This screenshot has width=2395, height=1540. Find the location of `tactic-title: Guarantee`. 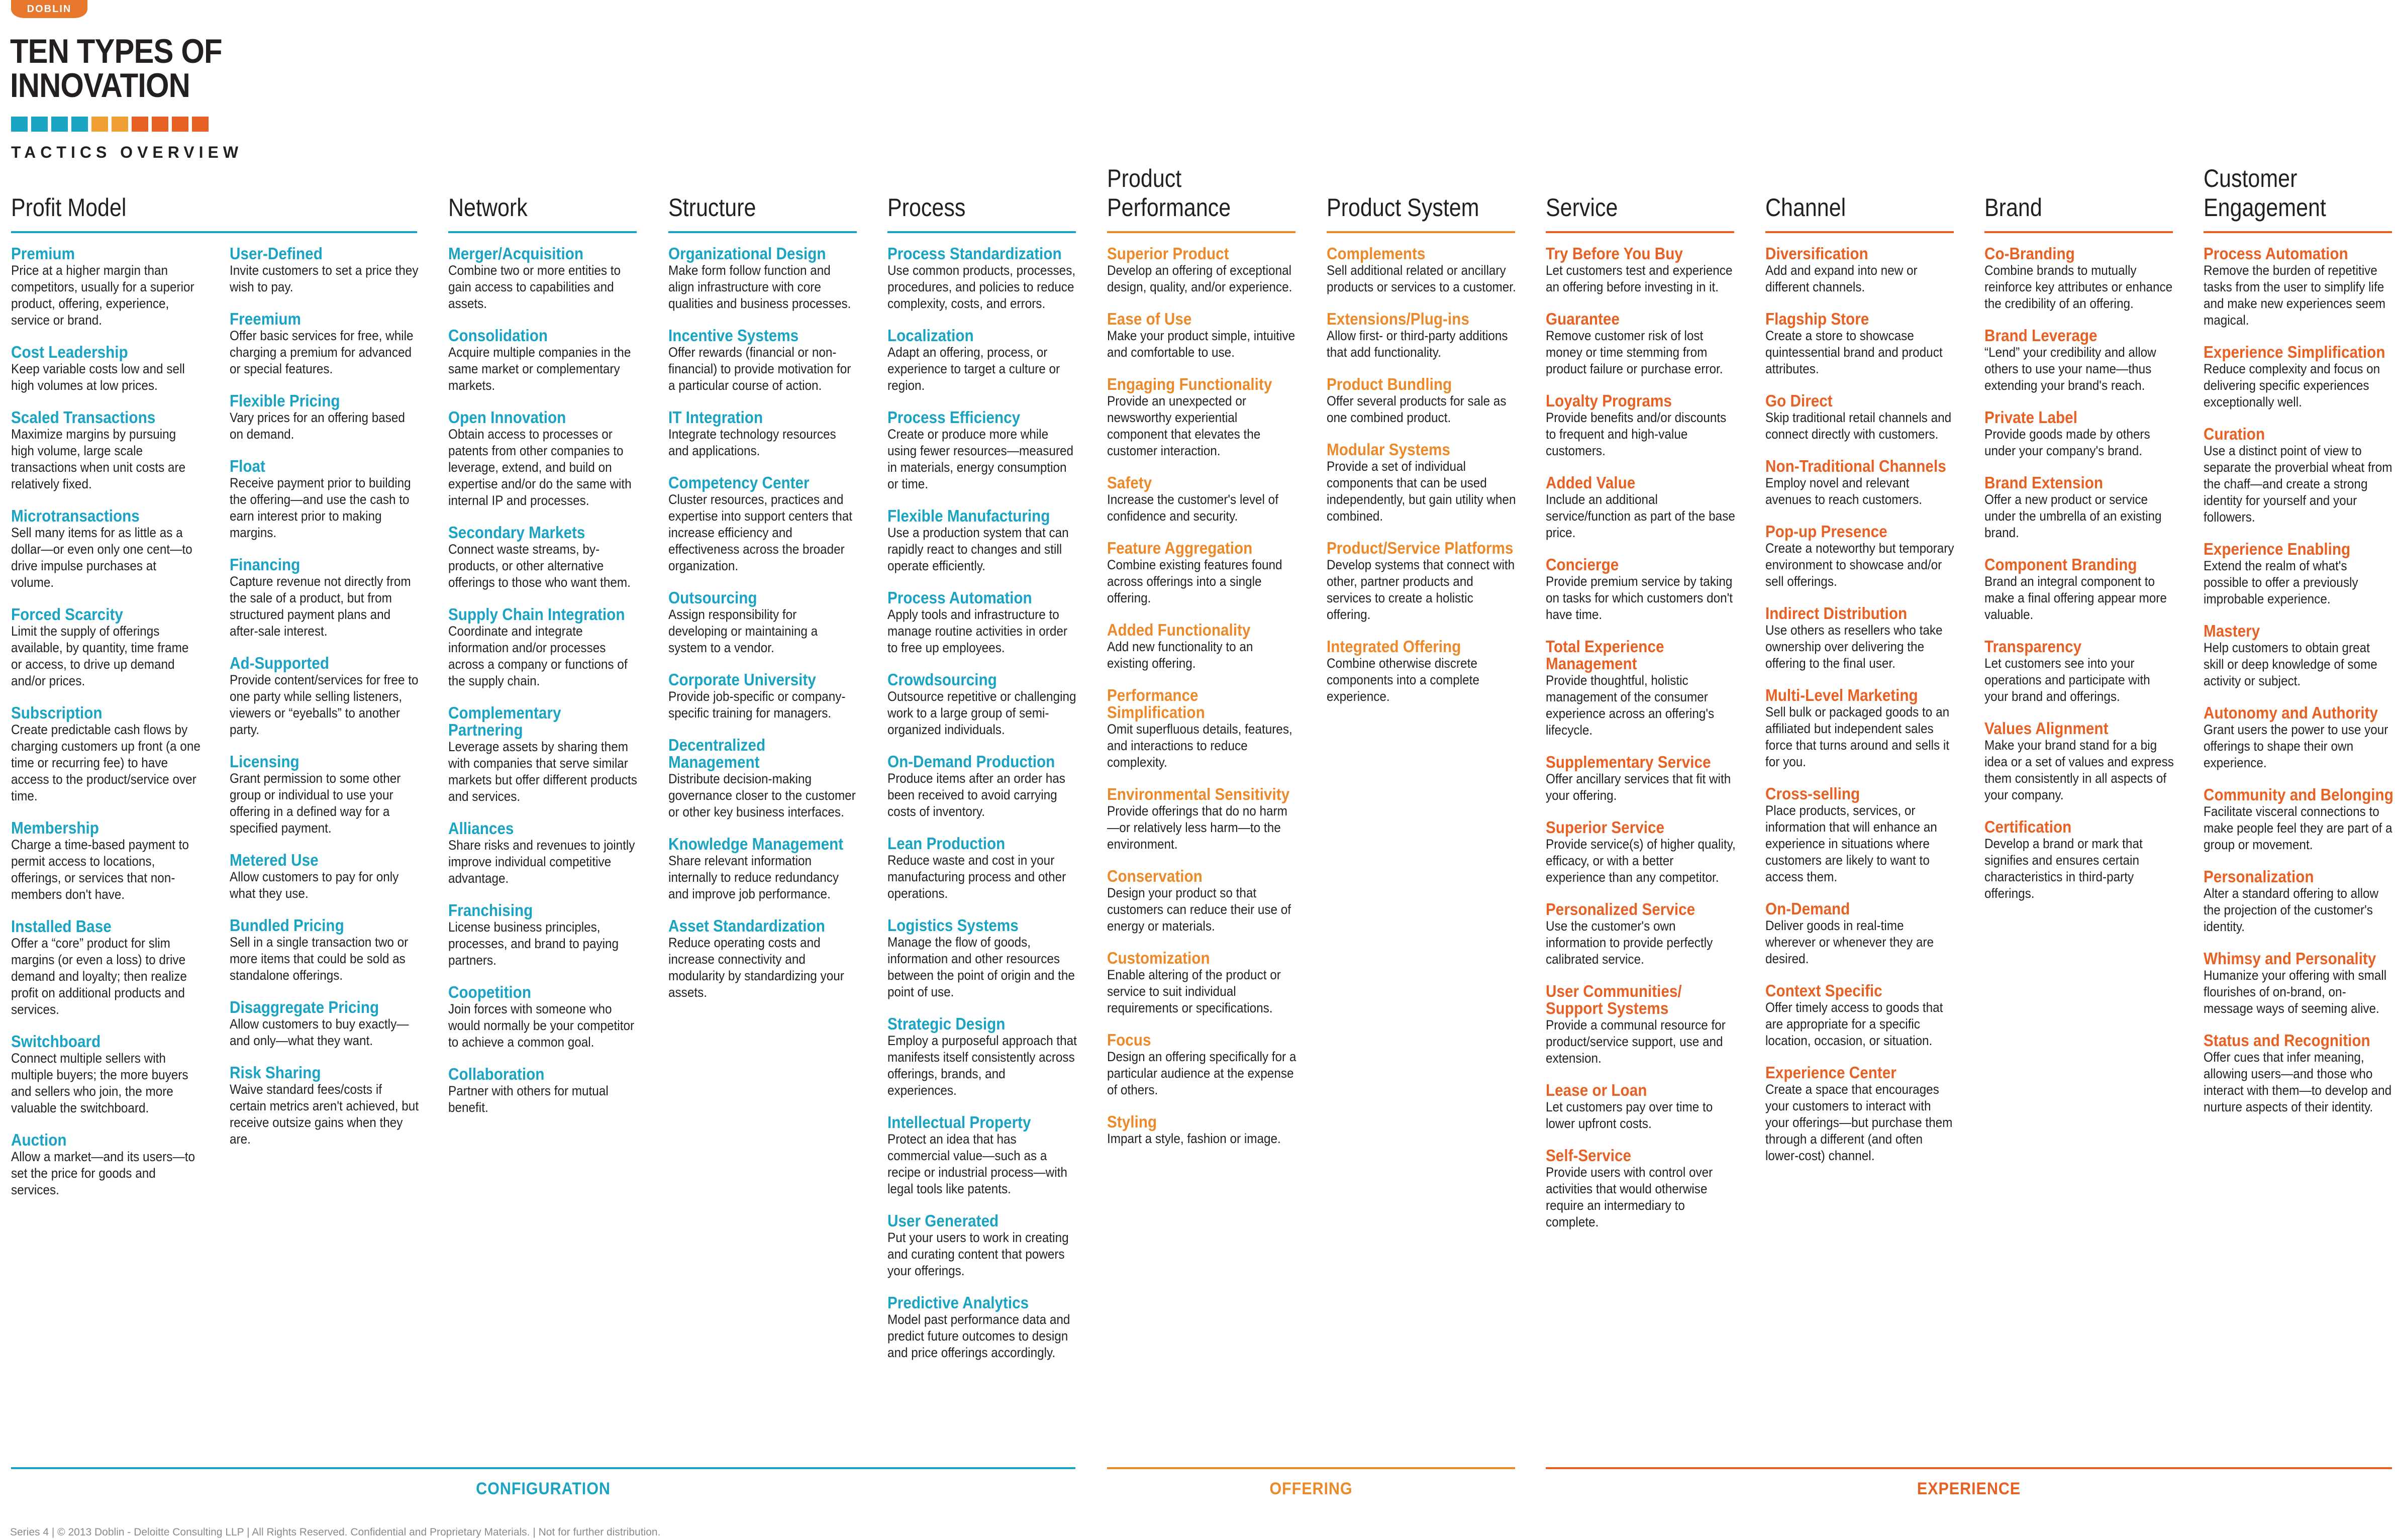

tactic-title: Guarantee is located at coordinates (1583, 319).